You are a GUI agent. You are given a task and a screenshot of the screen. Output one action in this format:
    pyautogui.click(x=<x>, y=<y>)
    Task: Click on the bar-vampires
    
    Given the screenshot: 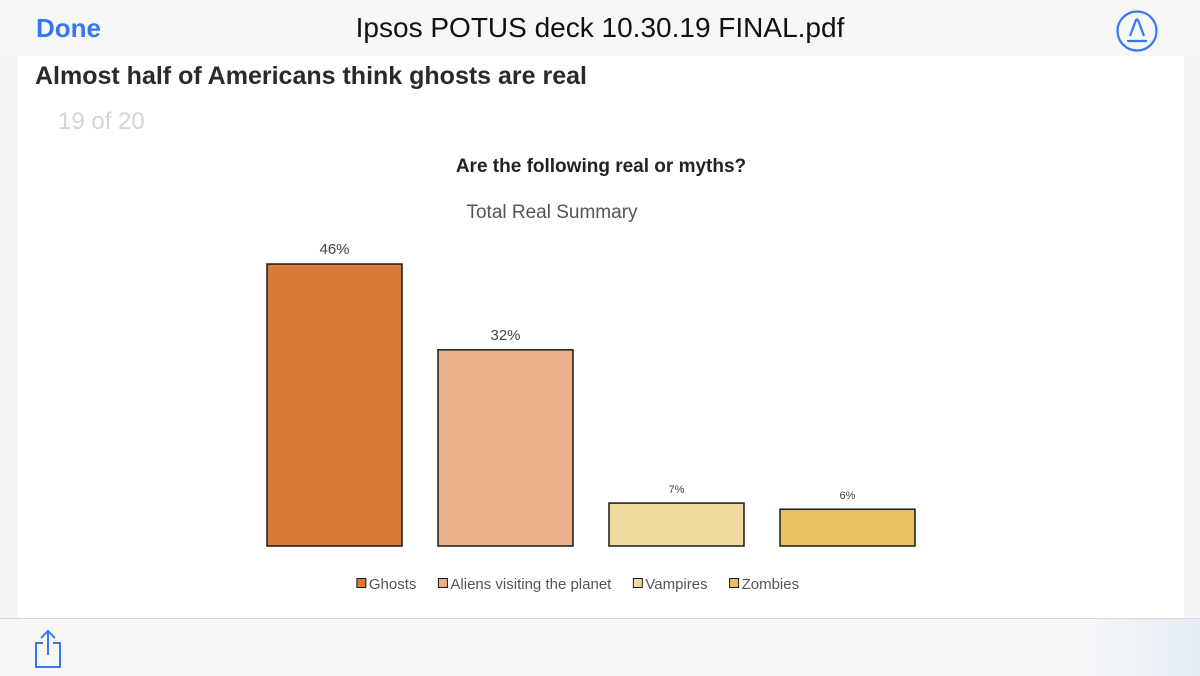 What is the action you would take?
    pyautogui.click(x=676, y=524)
    